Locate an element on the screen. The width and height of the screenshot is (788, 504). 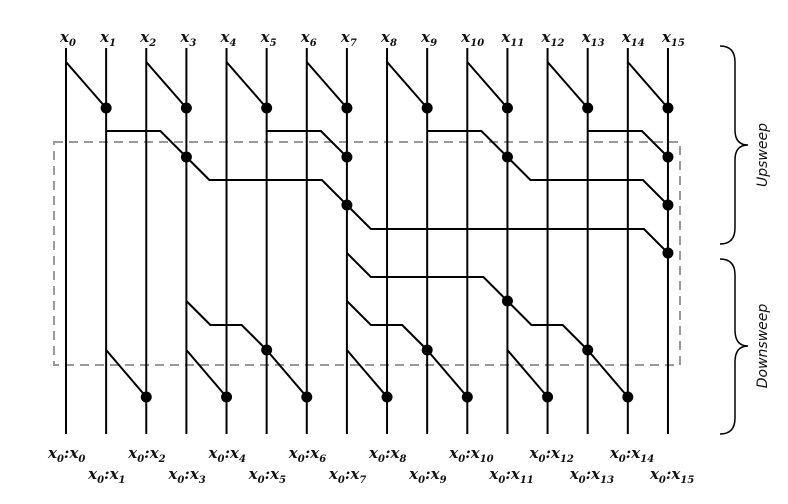
input-label-7: x7 is located at coordinates (348, 38).